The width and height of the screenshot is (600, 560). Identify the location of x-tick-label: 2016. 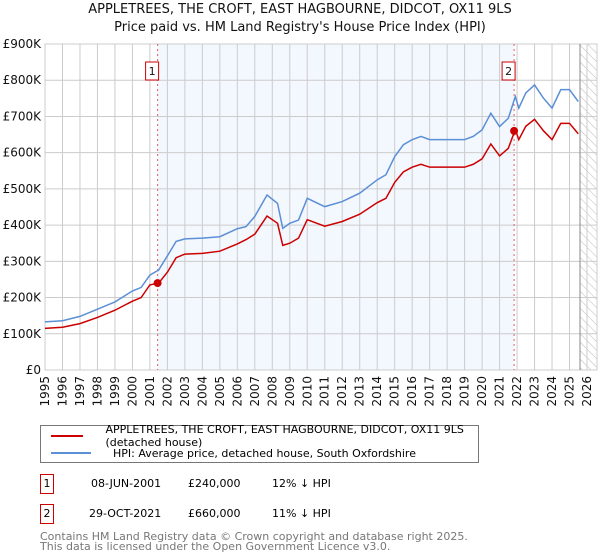
(412, 391).